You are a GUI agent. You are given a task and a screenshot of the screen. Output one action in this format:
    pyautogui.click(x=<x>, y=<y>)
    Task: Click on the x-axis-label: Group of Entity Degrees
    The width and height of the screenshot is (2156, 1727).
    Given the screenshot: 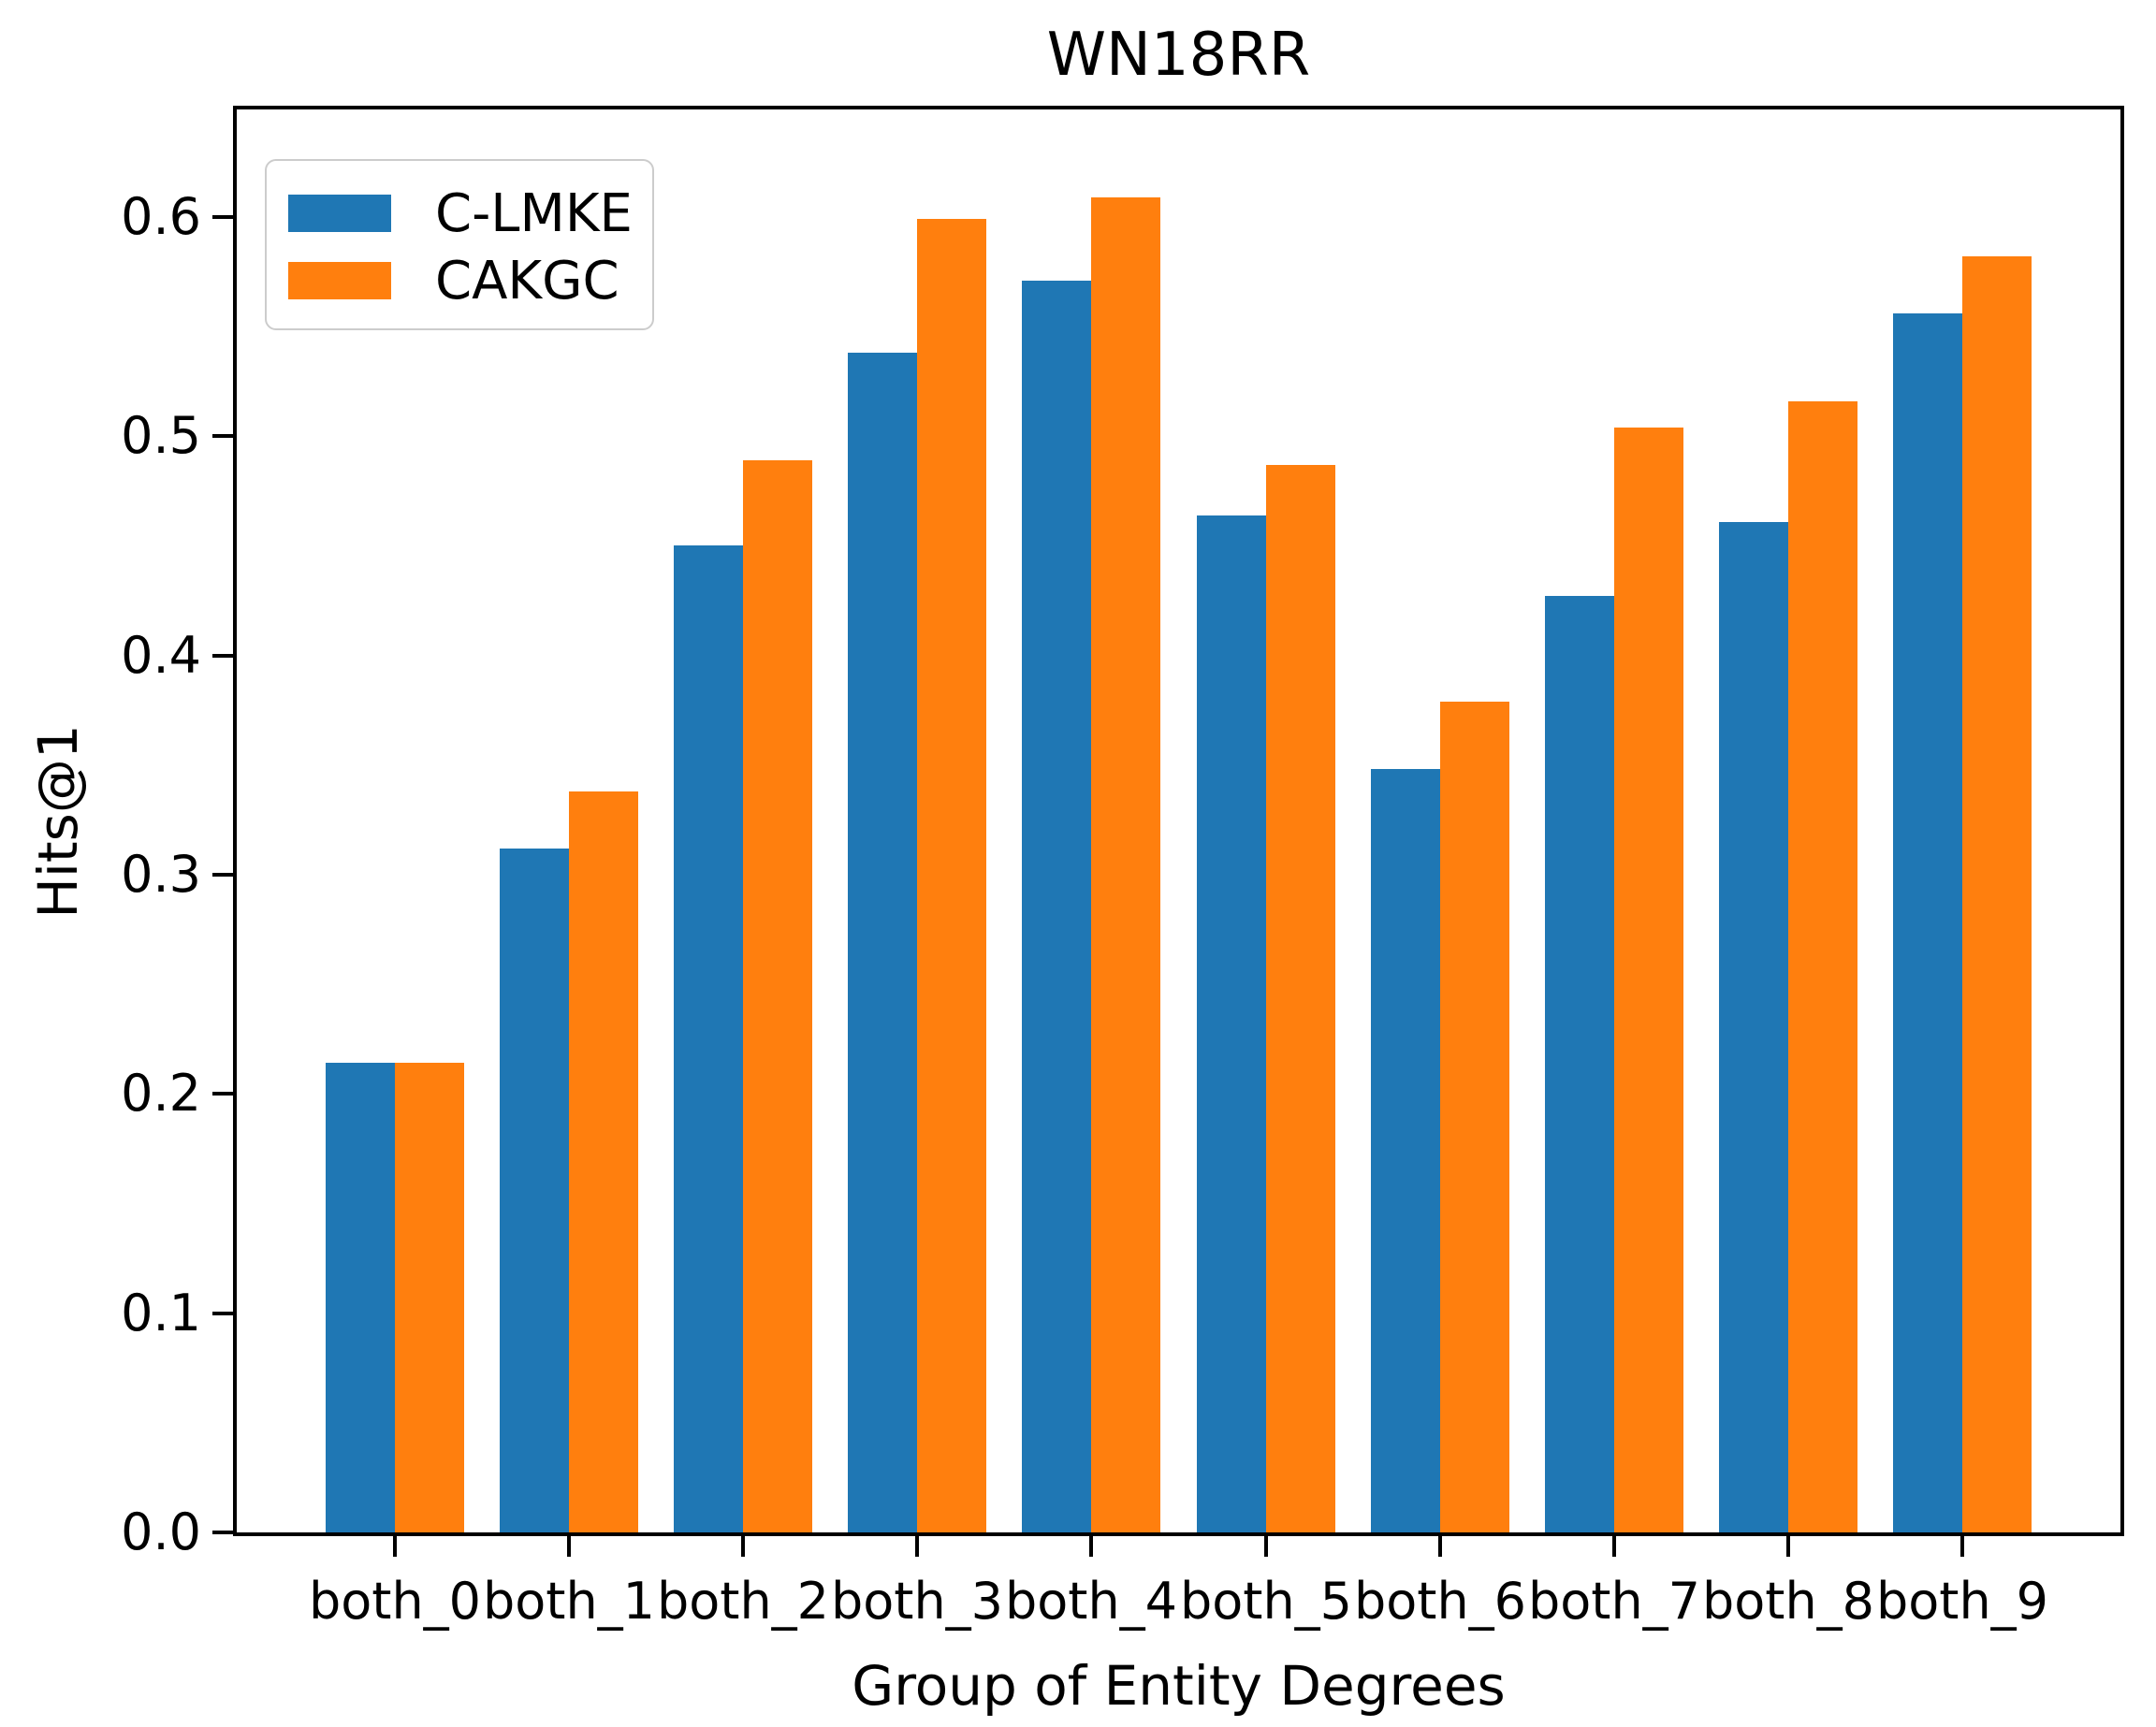 What is the action you would take?
    pyautogui.click(x=1179, y=1686)
    